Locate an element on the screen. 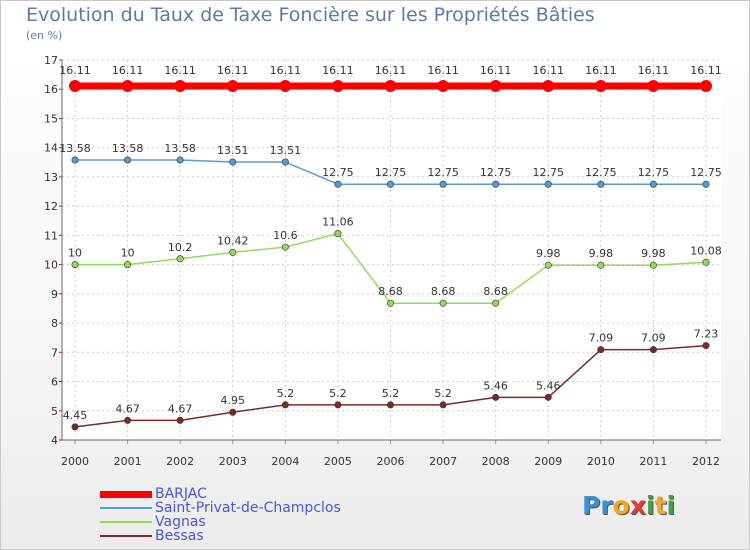 This screenshot has width=750, height=550. y-tick-label: 6 is located at coordinates (54, 382).